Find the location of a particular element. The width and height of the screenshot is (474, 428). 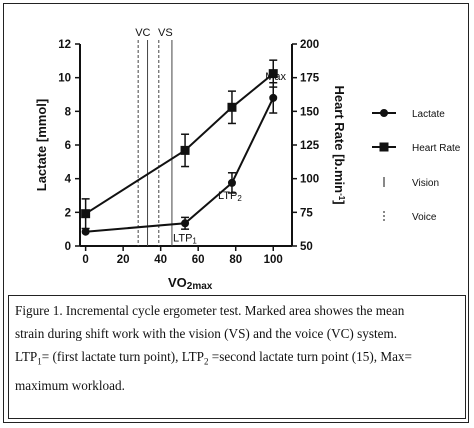

legend-heart-rate-marker is located at coordinates (384, 147).